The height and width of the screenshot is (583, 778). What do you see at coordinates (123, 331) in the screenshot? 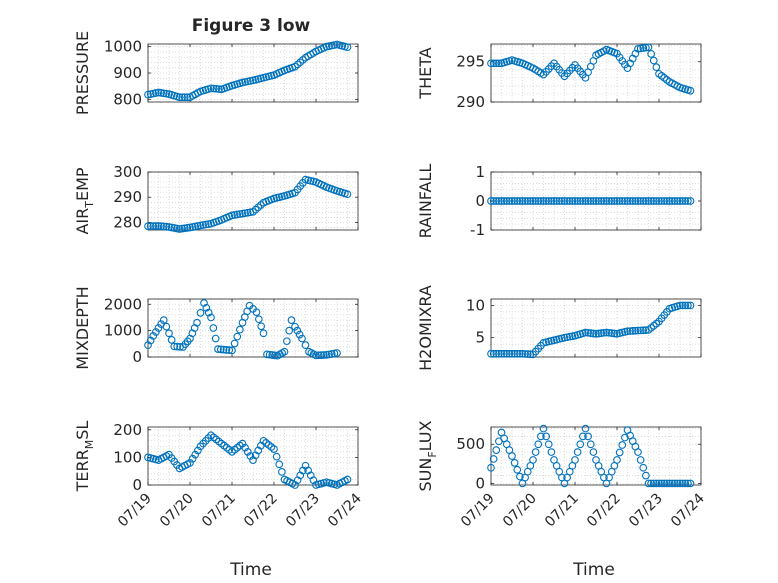
I see `y-tick-label: 1000` at bounding box center [123, 331].